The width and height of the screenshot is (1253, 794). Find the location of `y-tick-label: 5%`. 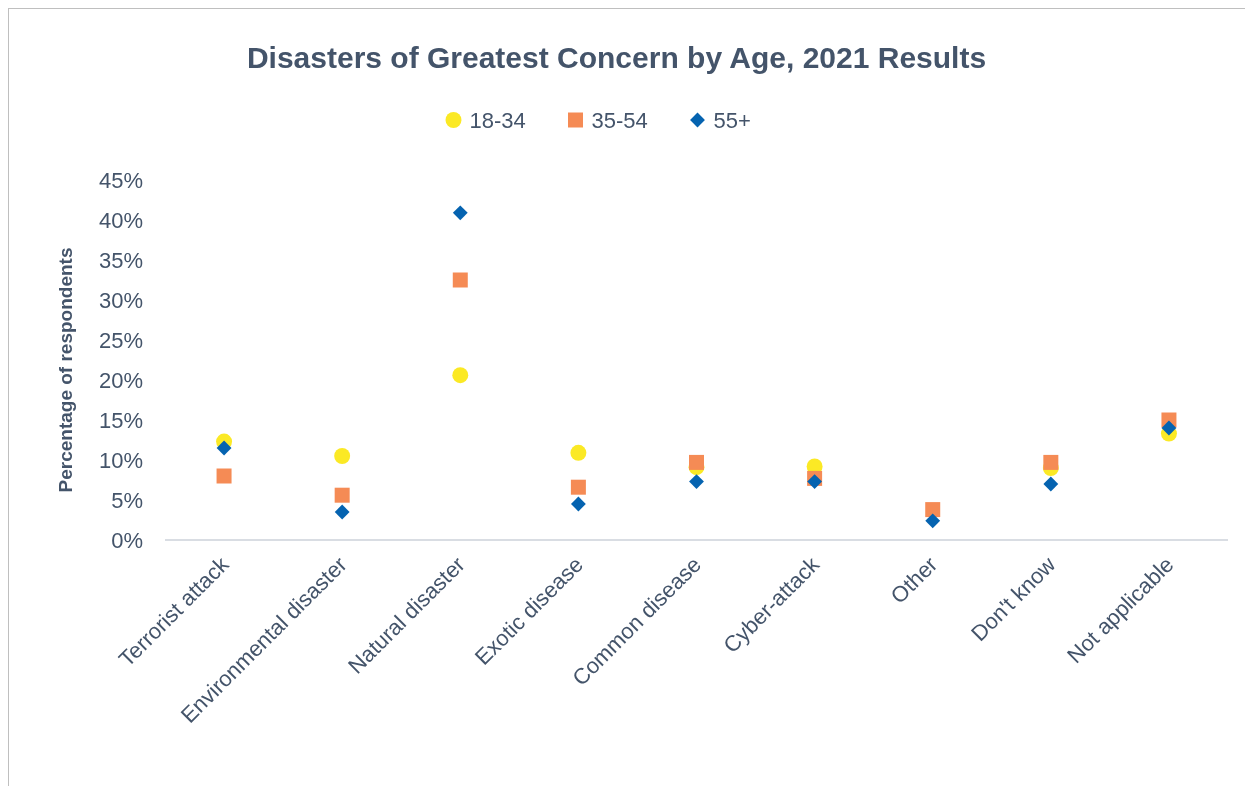

y-tick-label: 5% is located at coordinates (127, 500).